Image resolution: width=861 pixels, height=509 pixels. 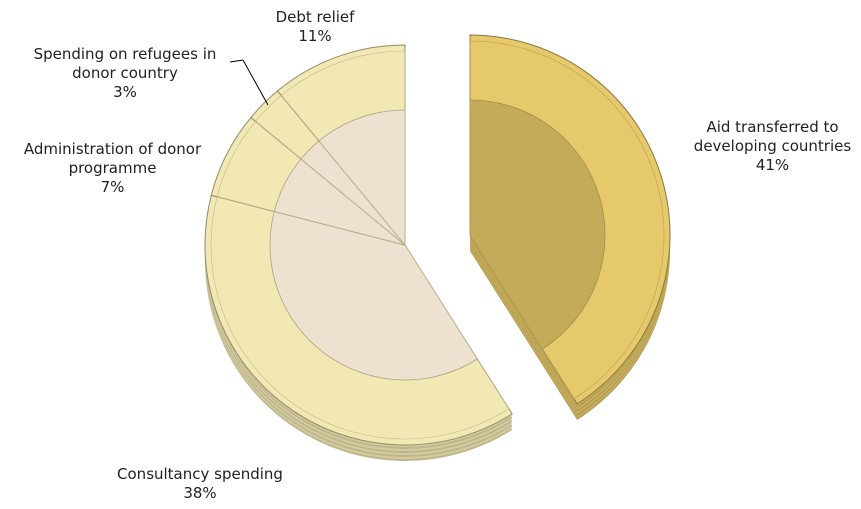 I want to click on value-label: 7%, so click(x=112, y=187).